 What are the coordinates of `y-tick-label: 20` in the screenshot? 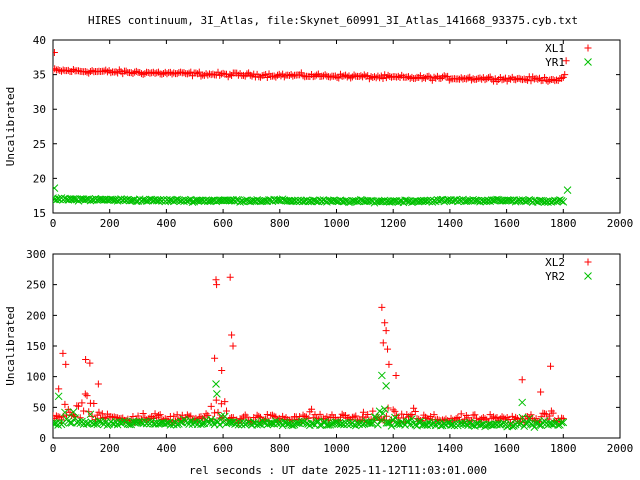 It's located at (39, 178).